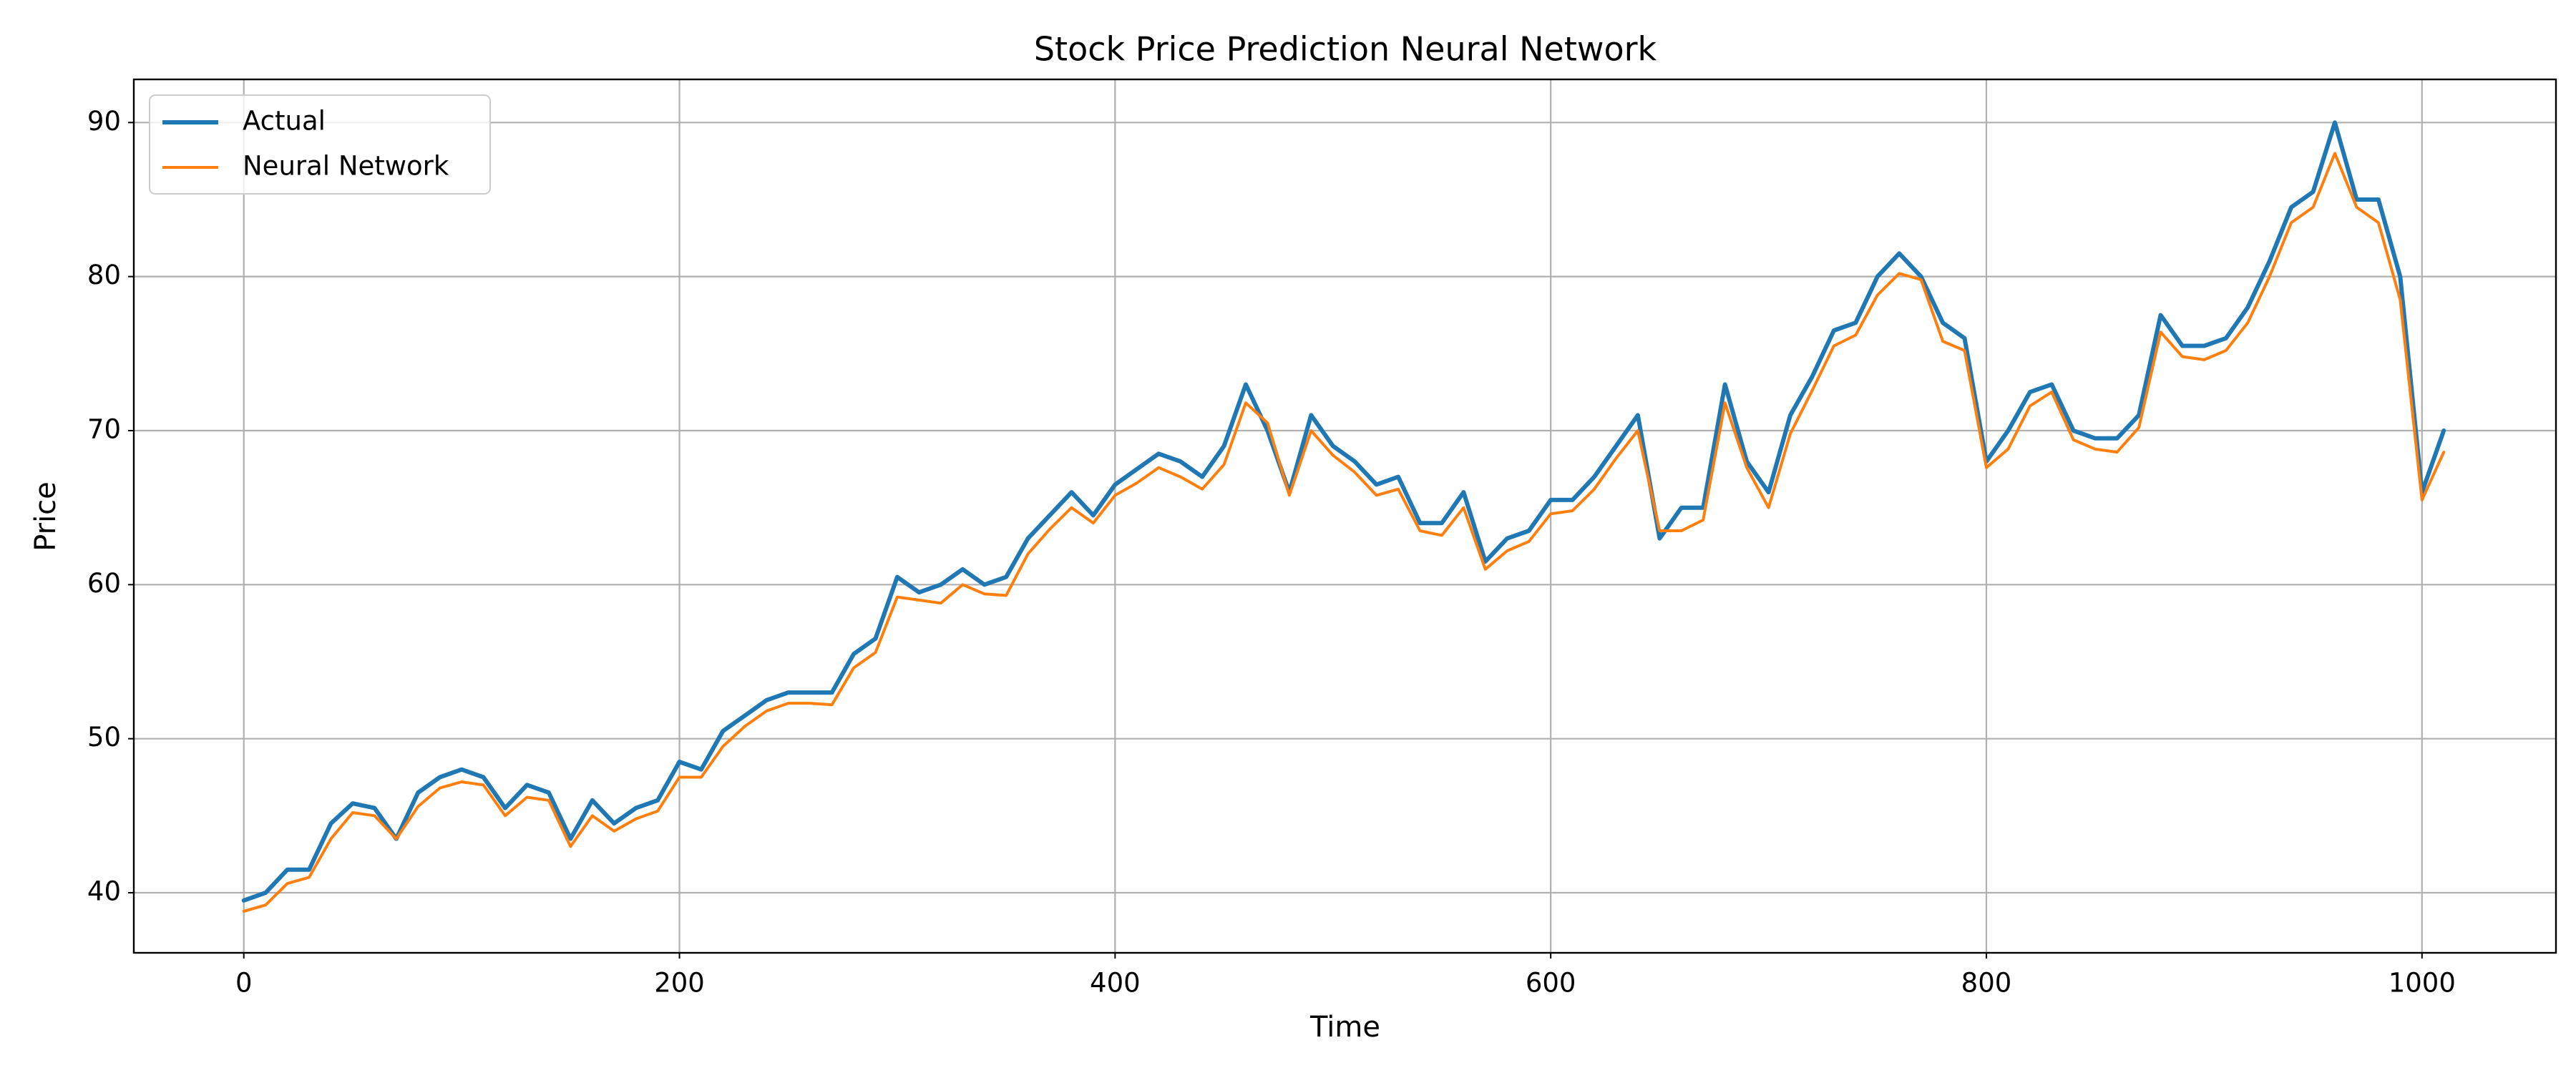  I want to click on legend-label: Actual, so click(284, 121).